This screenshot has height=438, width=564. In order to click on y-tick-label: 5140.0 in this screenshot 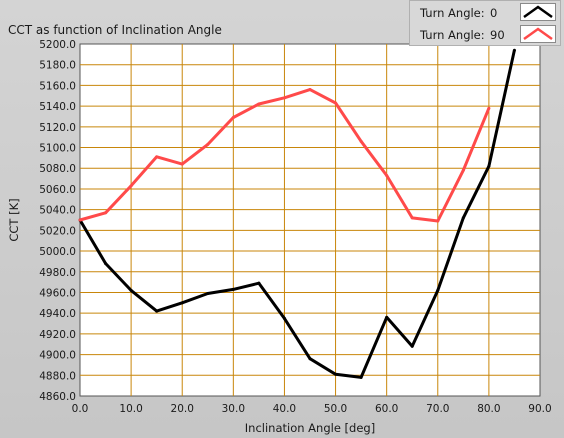, I will do `click(57, 107)`.